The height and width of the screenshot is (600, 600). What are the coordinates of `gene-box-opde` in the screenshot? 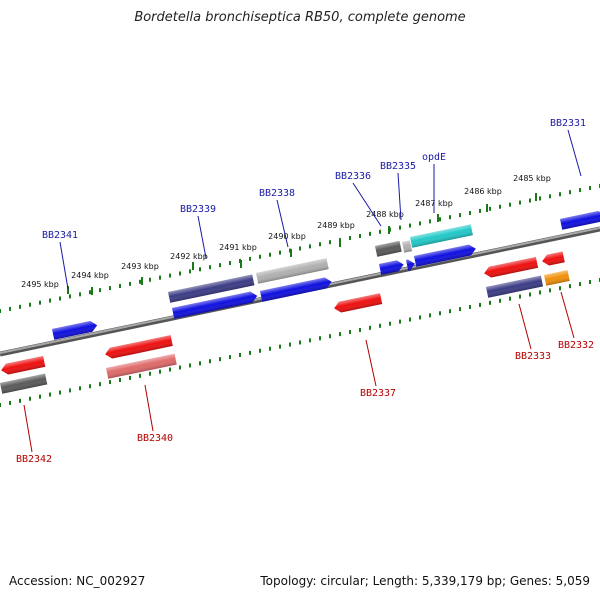 It's located at (441, 236).